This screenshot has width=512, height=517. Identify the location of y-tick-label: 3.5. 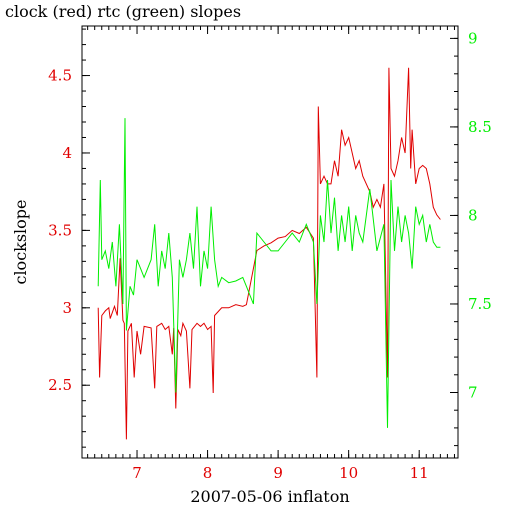
(60, 230).